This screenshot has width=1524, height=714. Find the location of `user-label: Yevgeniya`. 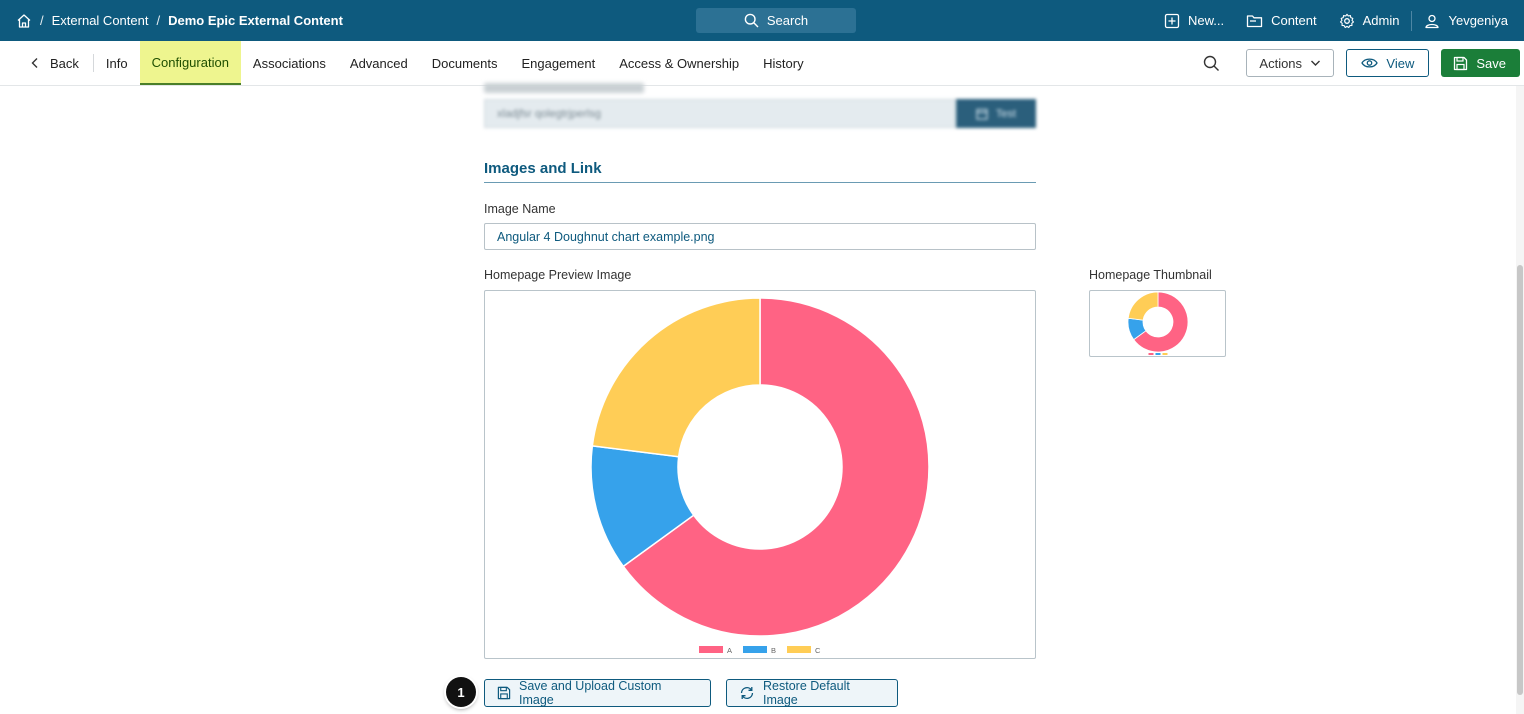

user-label: Yevgeniya is located at coordinates (1478, 20).